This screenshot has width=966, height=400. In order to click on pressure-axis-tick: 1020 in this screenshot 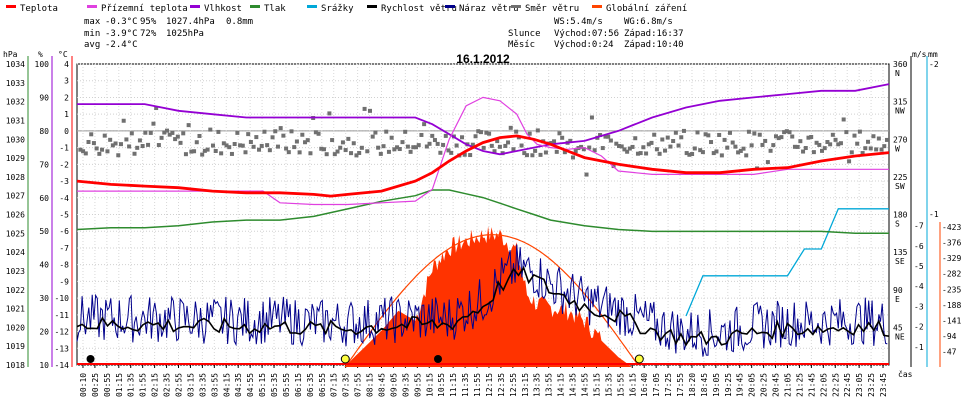, I will do `click(15, 327)`.